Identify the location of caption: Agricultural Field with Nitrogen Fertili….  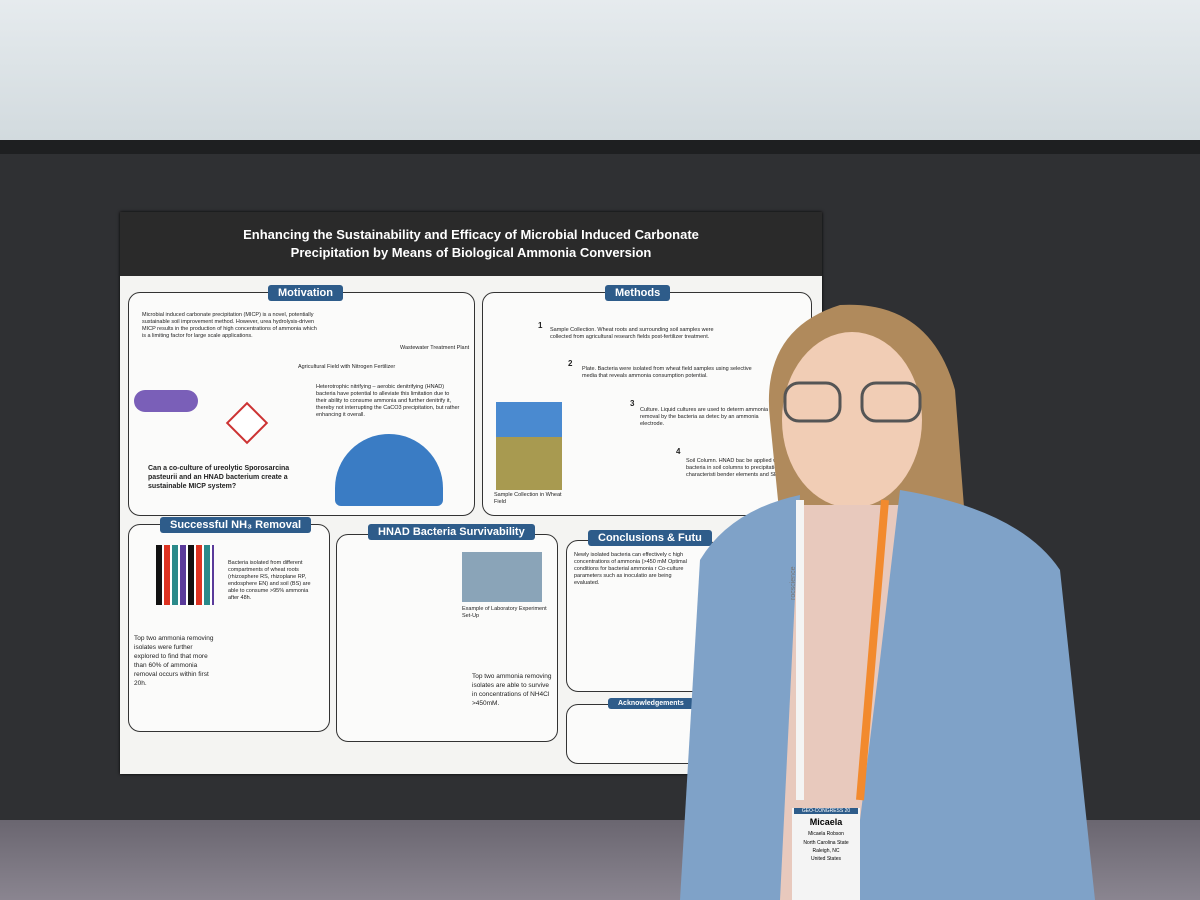
(347, 367).